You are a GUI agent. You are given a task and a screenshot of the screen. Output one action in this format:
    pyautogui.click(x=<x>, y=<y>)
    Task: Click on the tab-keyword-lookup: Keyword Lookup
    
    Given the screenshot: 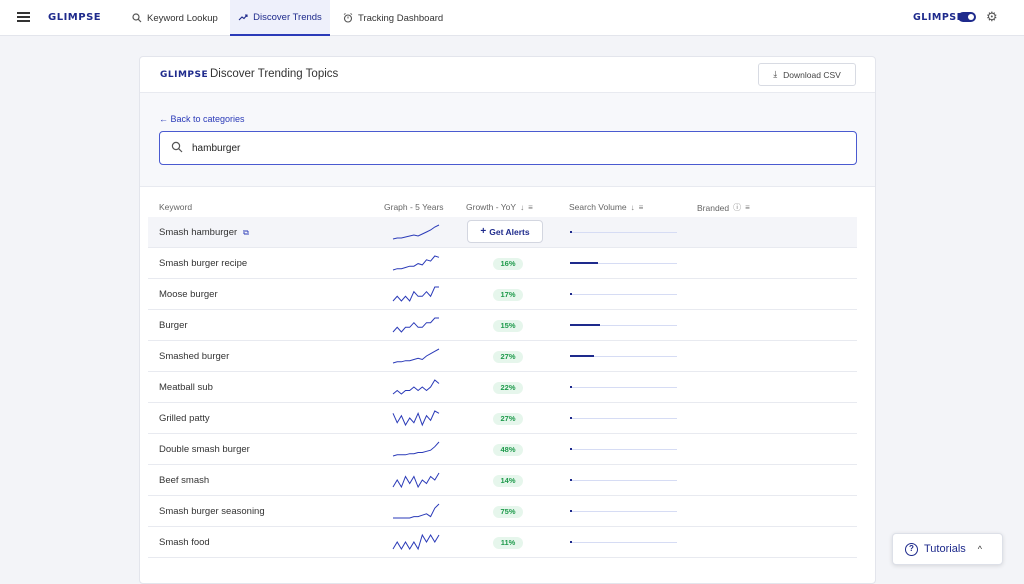 What is the action you would take?
    pyautogui.click(x=178, y=18)
    